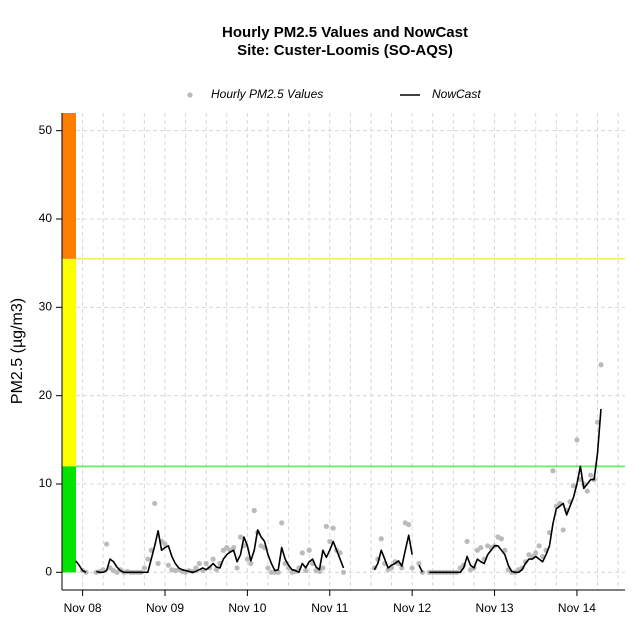  What do you see at coordinates (46, 130) in the screenshot?
I see `y-tick-label: 50` at bounding box center [46, 130].